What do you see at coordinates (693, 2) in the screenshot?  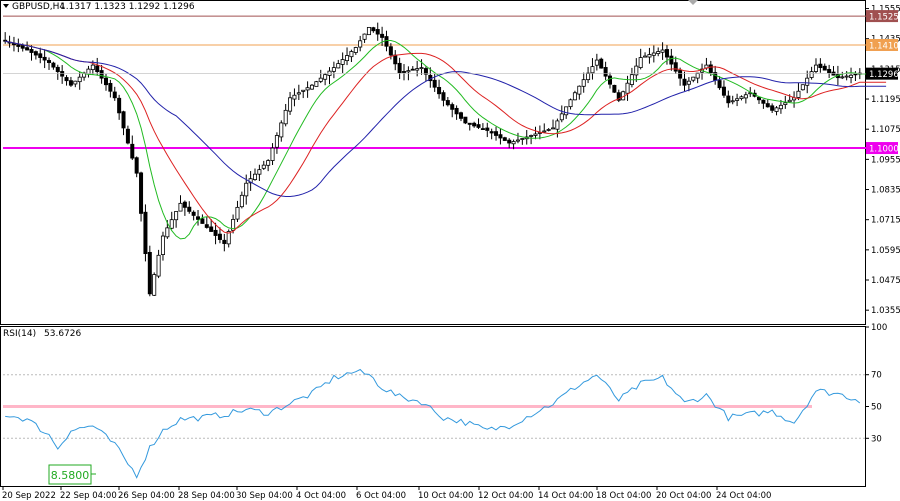 I see `scroll-marker-icon` at bounding box center [693, 2].